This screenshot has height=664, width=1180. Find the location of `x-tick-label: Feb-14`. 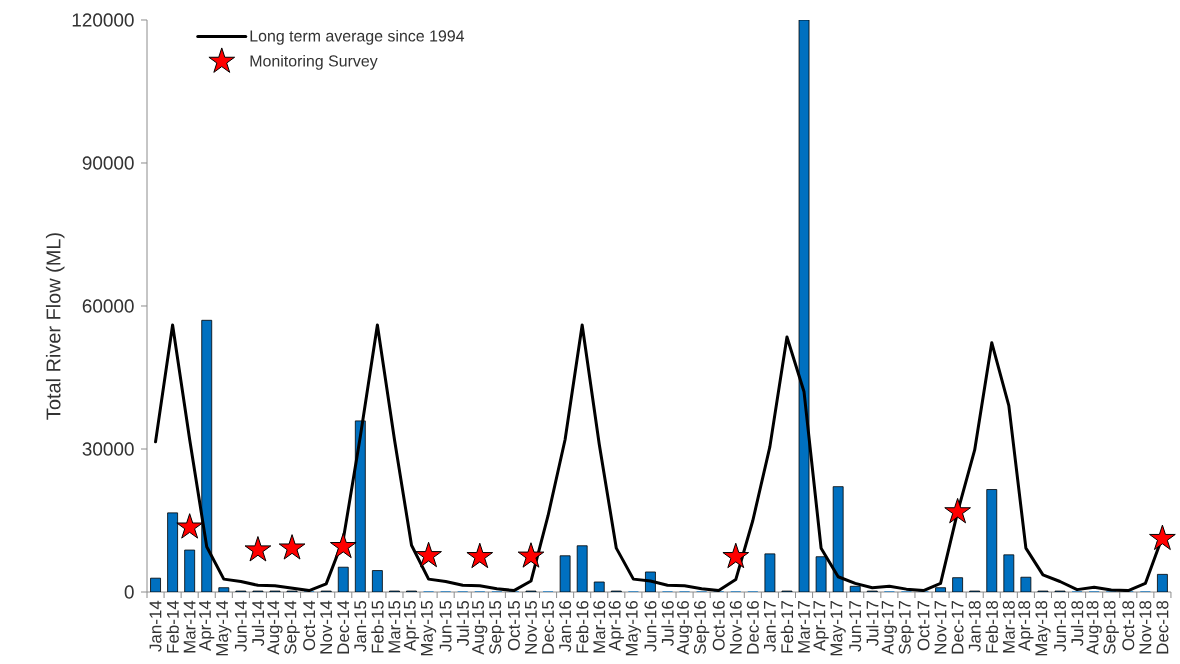

x-tick-label: Feb-14 is located at coordinates (172, 626).